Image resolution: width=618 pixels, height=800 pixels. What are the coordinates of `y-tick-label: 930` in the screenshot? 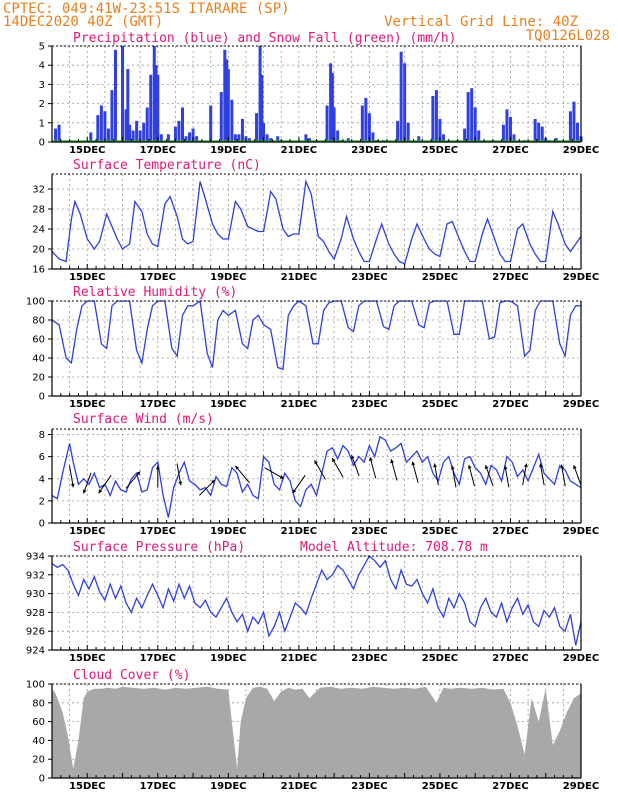 It's located at (35, 594).